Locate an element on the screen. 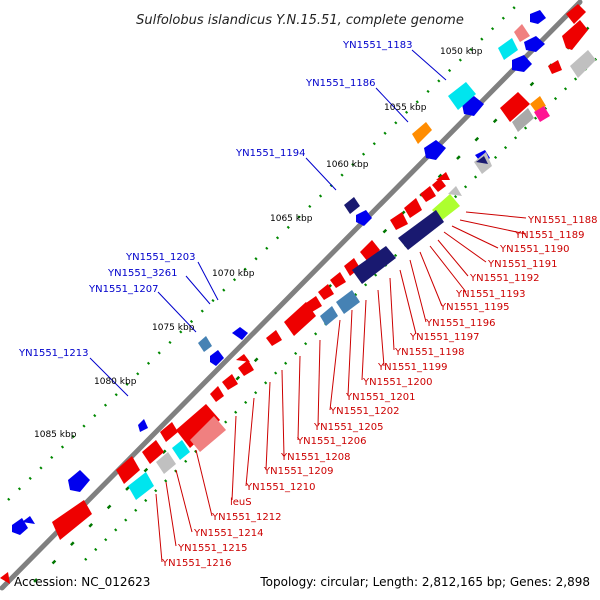 The image size is (600, 600). label-yn1551-1201: YN1551_1201 is located at coordinates (380, 397).